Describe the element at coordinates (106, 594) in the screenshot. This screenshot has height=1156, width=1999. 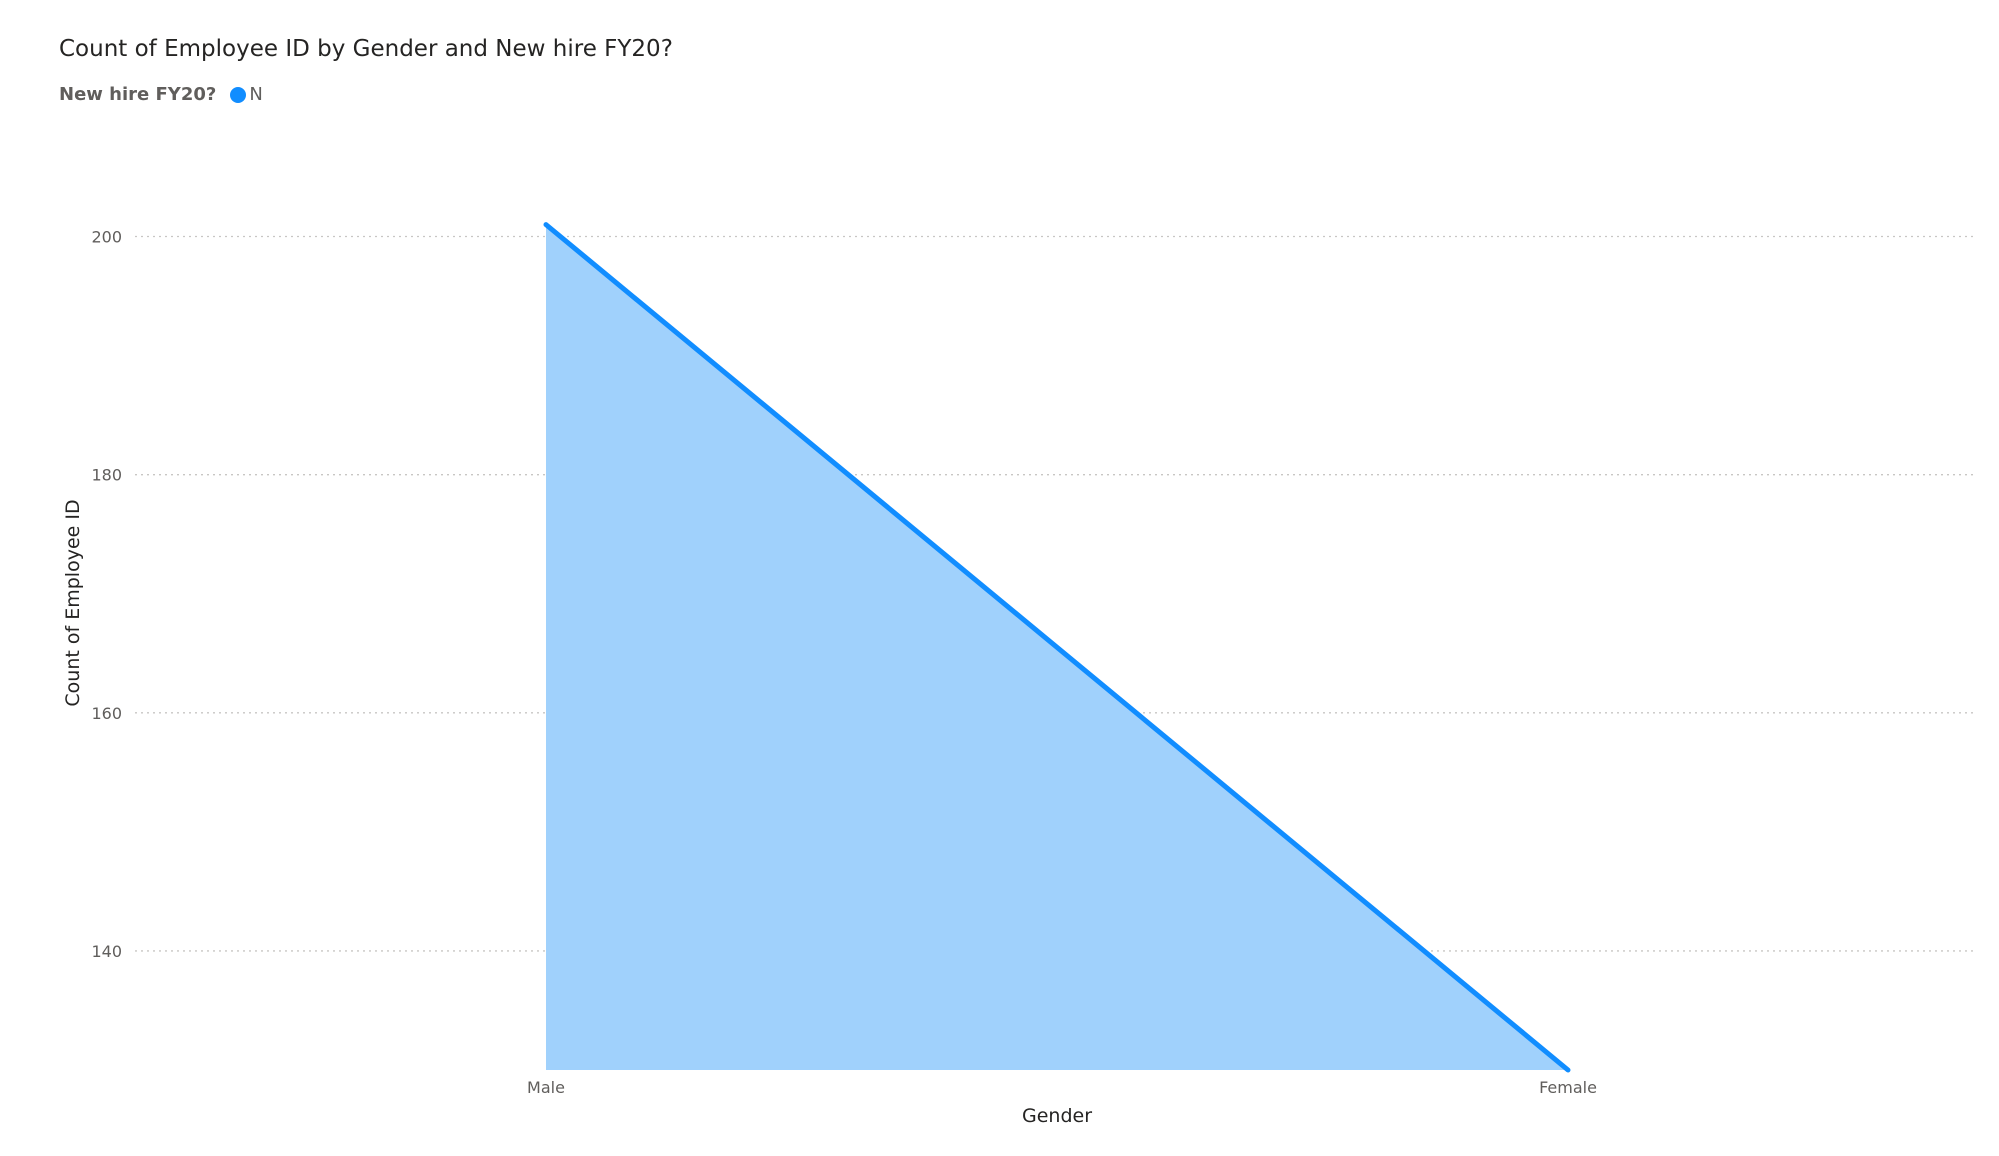
I see `y-axis-ticks: 140 160 180 200` at that location.